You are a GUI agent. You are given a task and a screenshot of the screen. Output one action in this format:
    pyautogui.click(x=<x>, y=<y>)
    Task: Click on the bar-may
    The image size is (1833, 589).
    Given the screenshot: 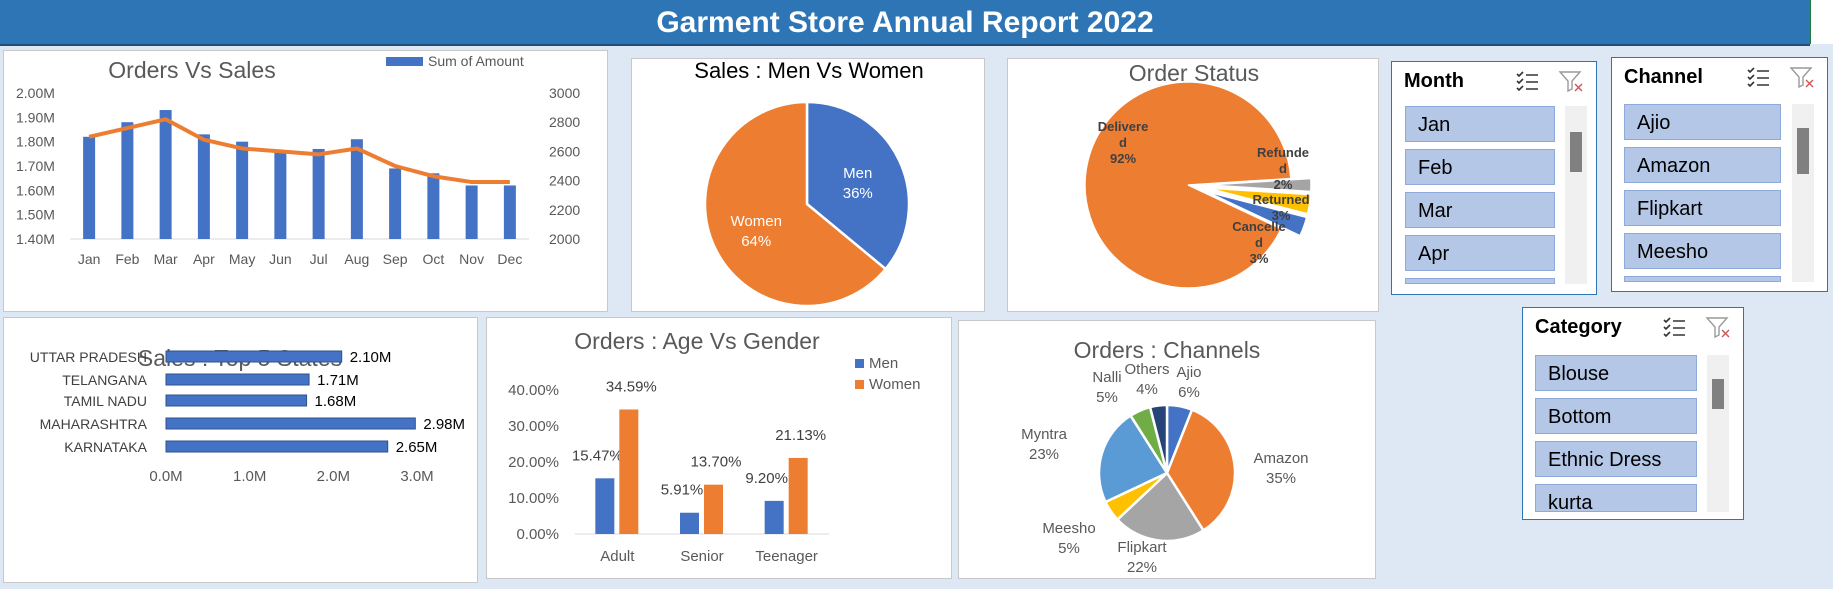 What is the action you would take?
    pyautogui.click(x=242, y=190)
    